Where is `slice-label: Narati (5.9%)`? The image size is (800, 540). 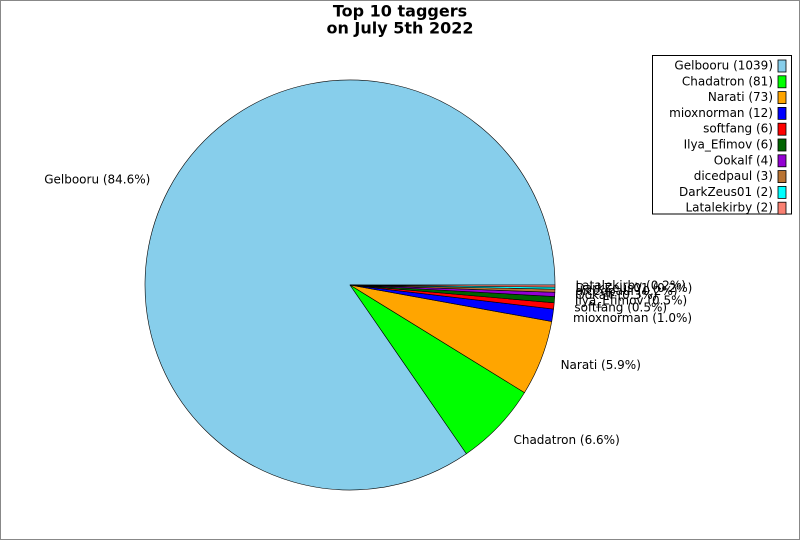 slice-label: Narati (5.9%) is located at coordinates (601, 365).